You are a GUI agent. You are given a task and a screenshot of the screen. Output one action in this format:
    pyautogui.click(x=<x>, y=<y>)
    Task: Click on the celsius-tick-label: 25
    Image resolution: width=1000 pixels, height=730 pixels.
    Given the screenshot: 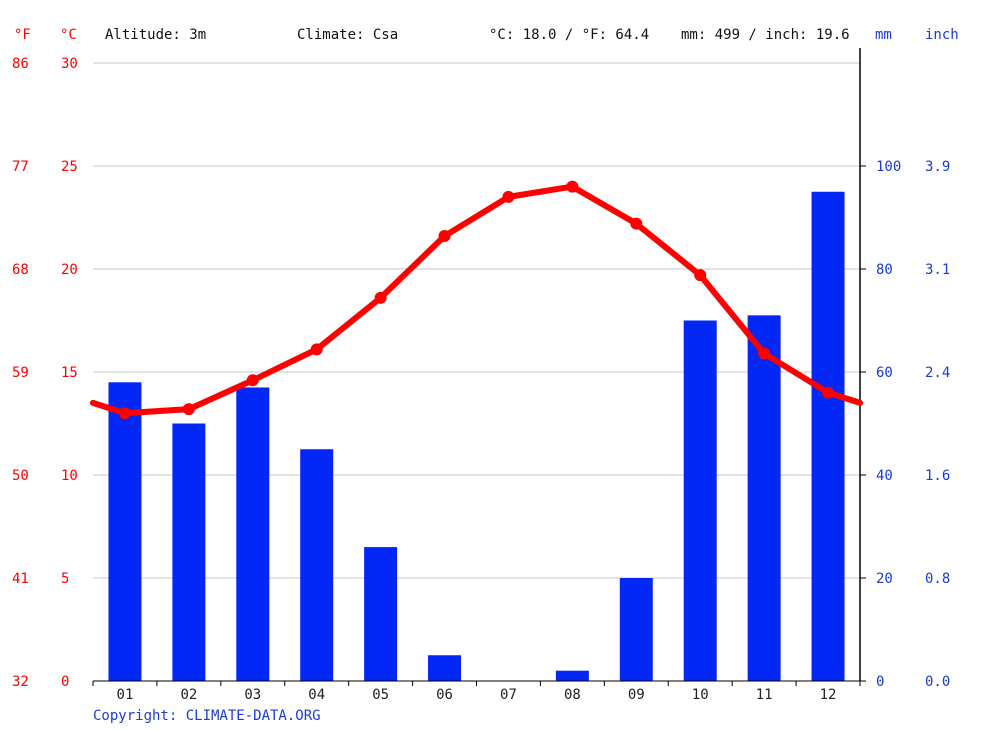 What is the action you would take?
    pyautogui.click(x=69, y=167)
    